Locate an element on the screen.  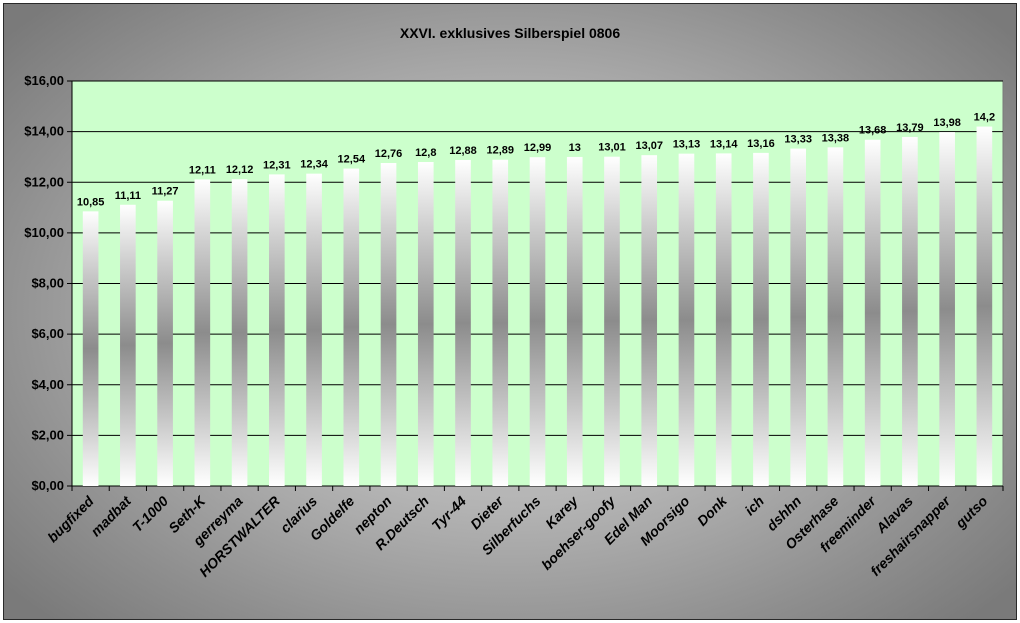
data-label: 12,88 is located at coordinates (463, 151).